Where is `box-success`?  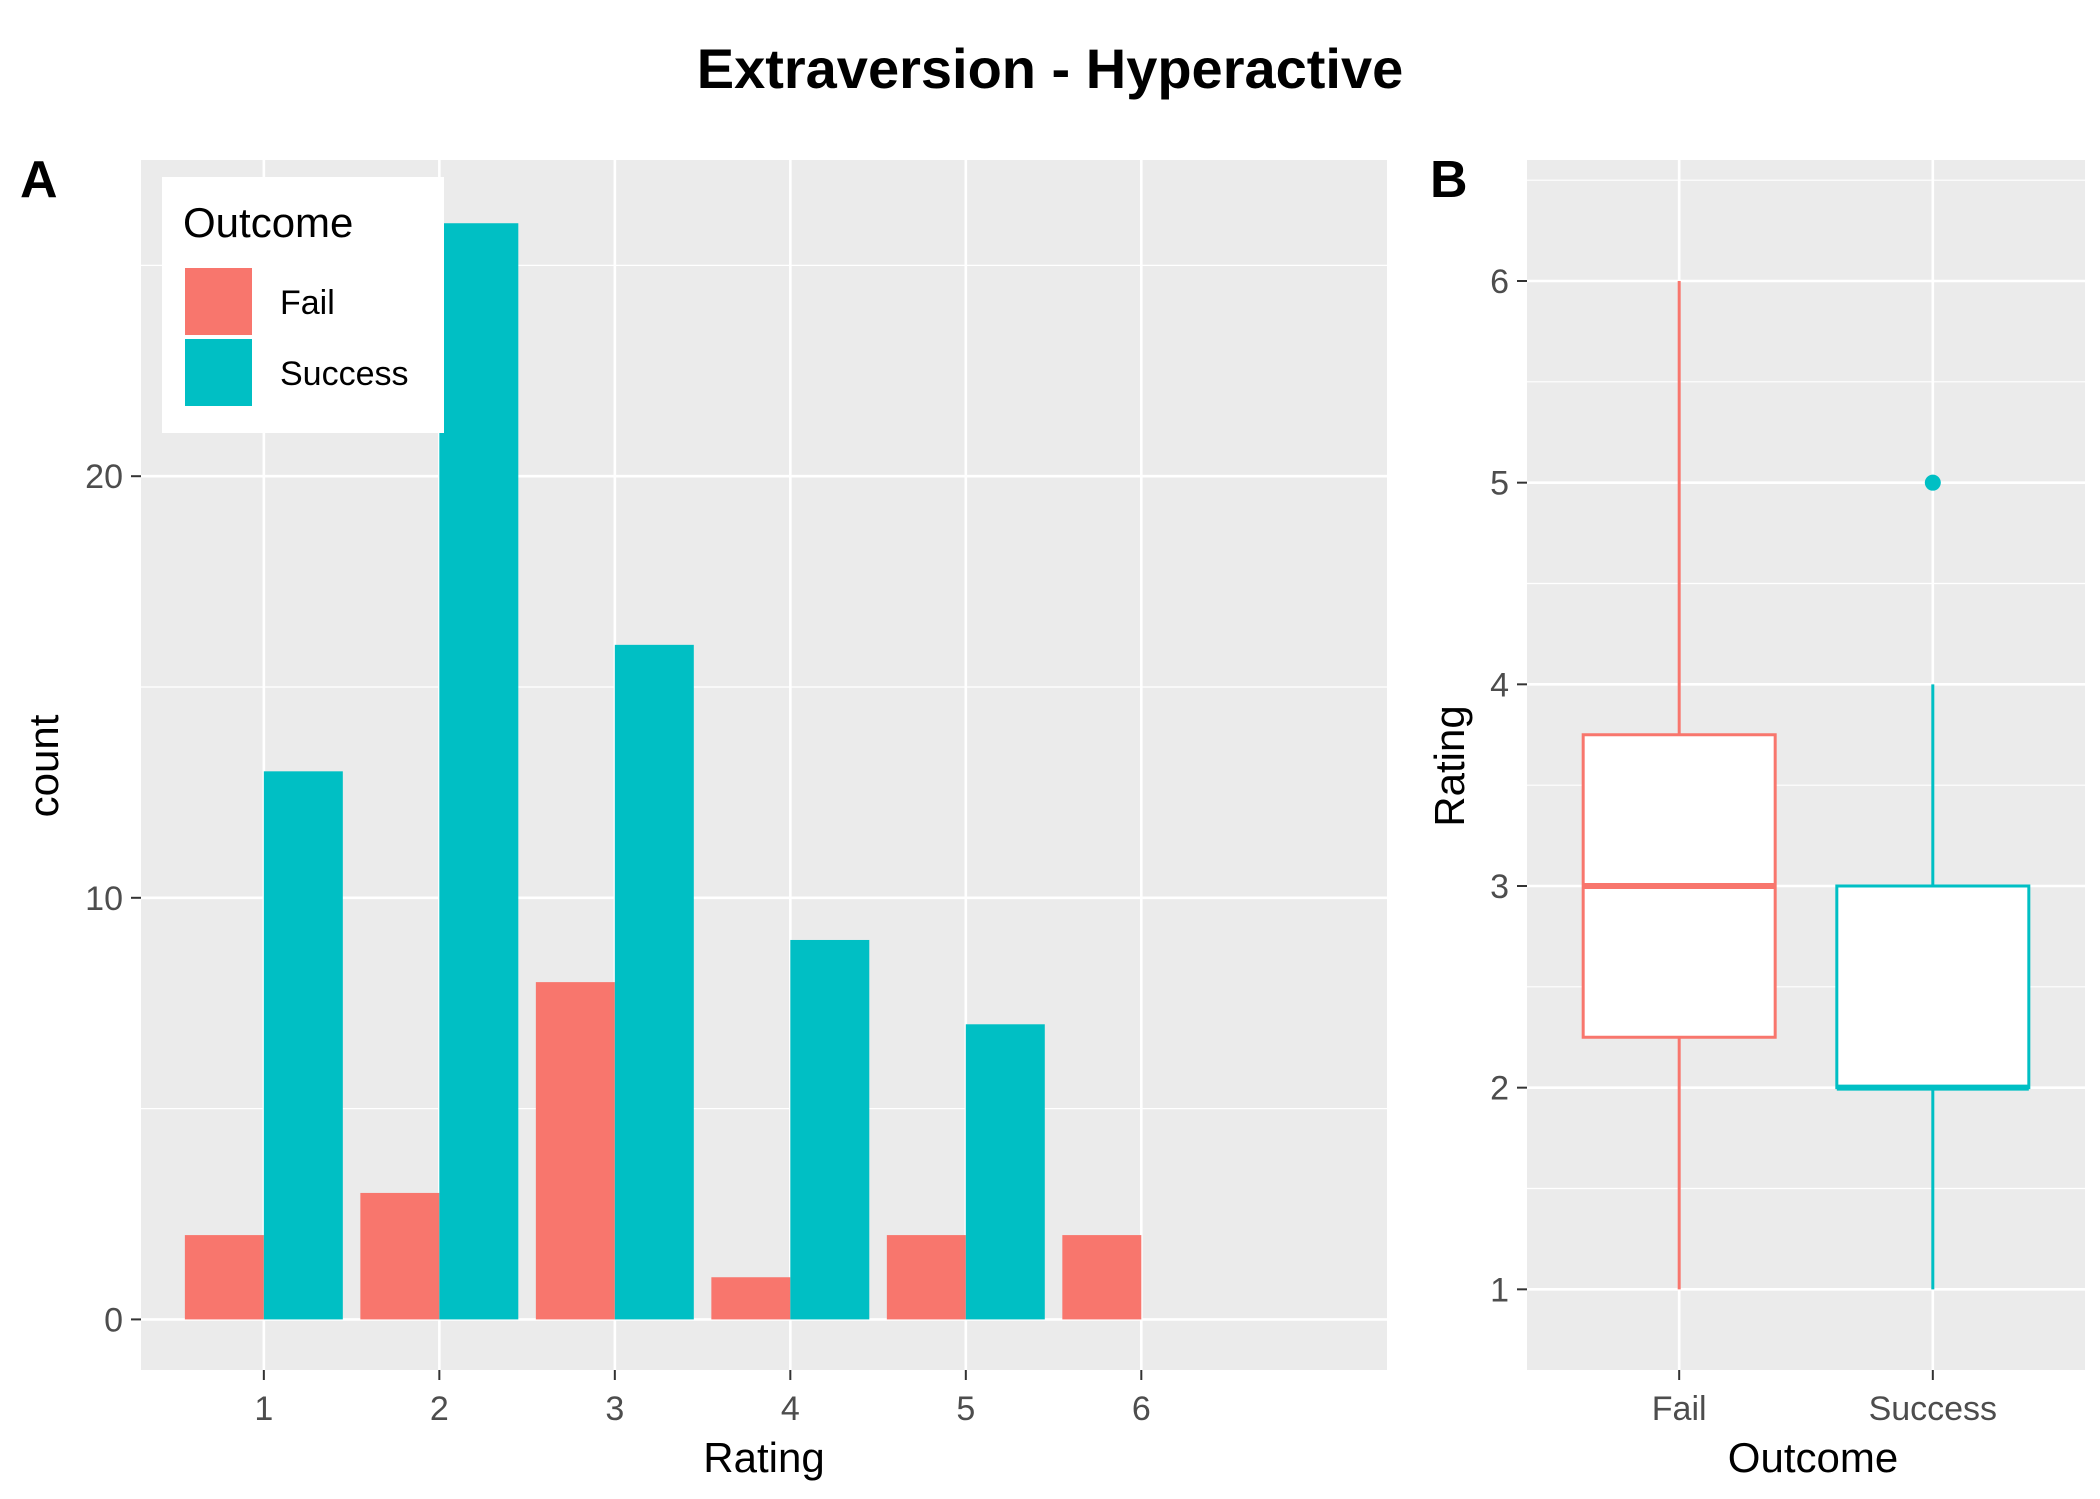 box-success is located at coordinates (1933, 882).